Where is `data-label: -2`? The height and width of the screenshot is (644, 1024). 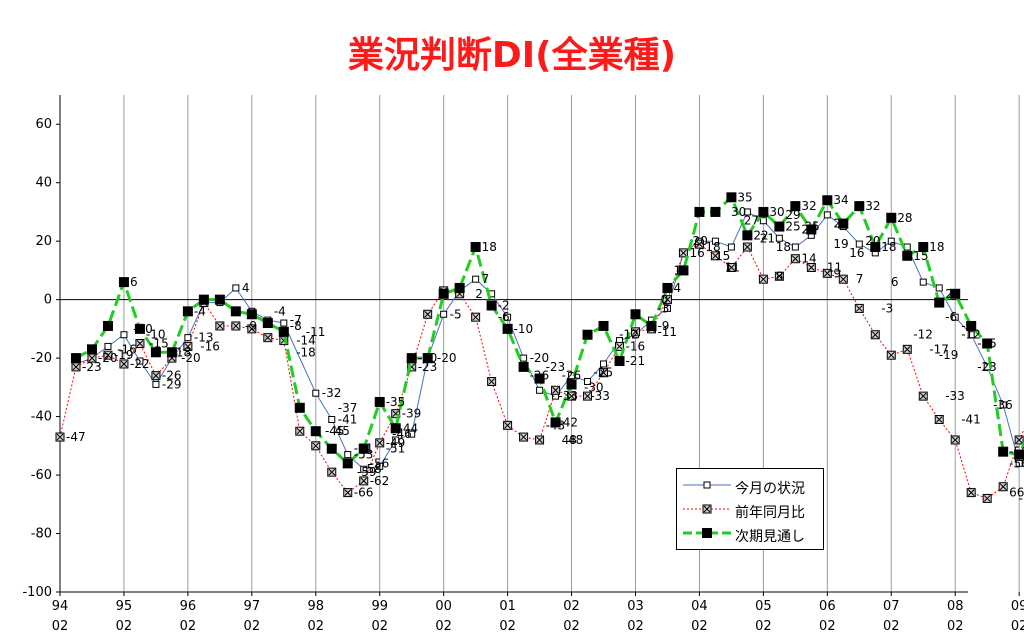
data-label: -2 is located at coordinates (504, 305).